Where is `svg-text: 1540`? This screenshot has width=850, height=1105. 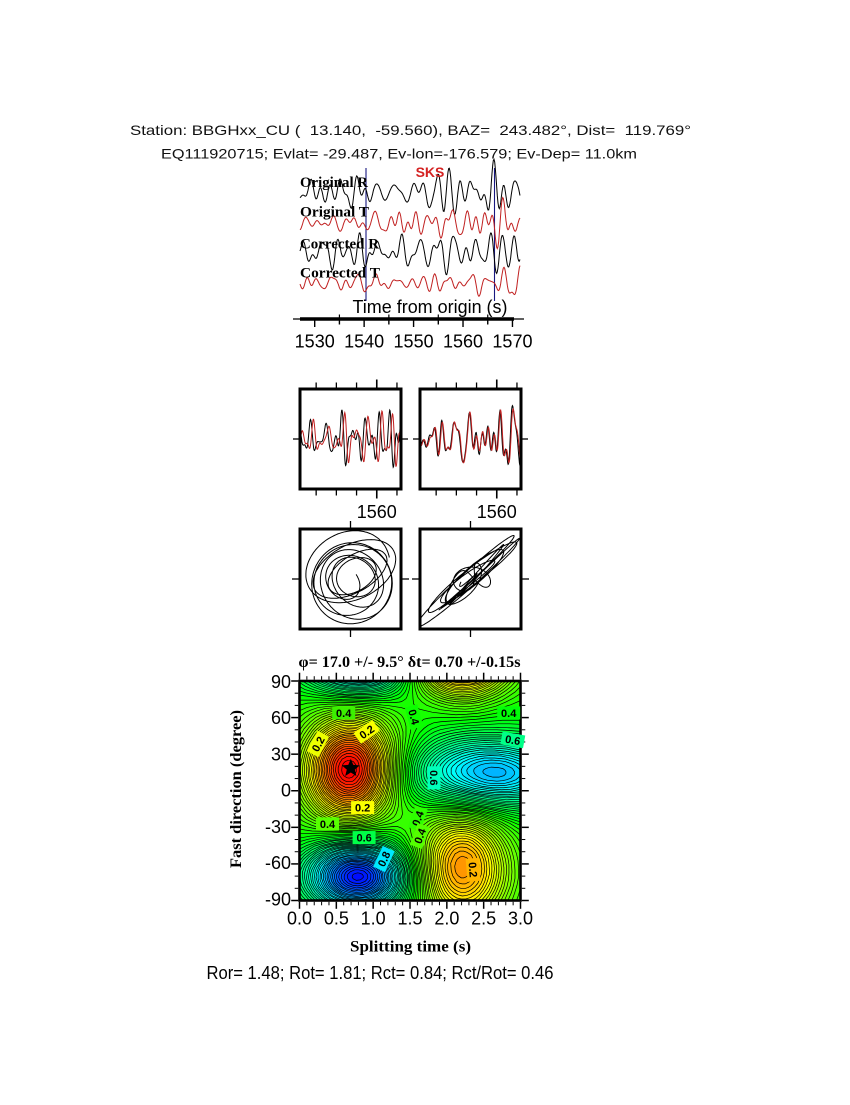
svg-text: 1540 is located at coordinates (364, 342).